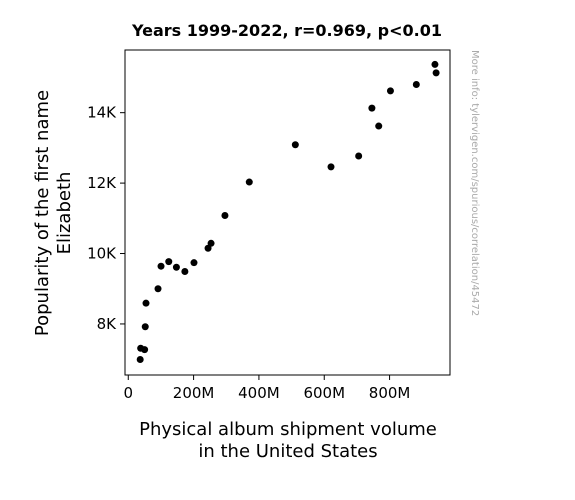 Image resolution: width=575 pixels, height=500 pixels. What do you see at coordinates (102, 254) in the screenshot?
I see `y-tick-label: 10K` at bounding box center [102, 254].